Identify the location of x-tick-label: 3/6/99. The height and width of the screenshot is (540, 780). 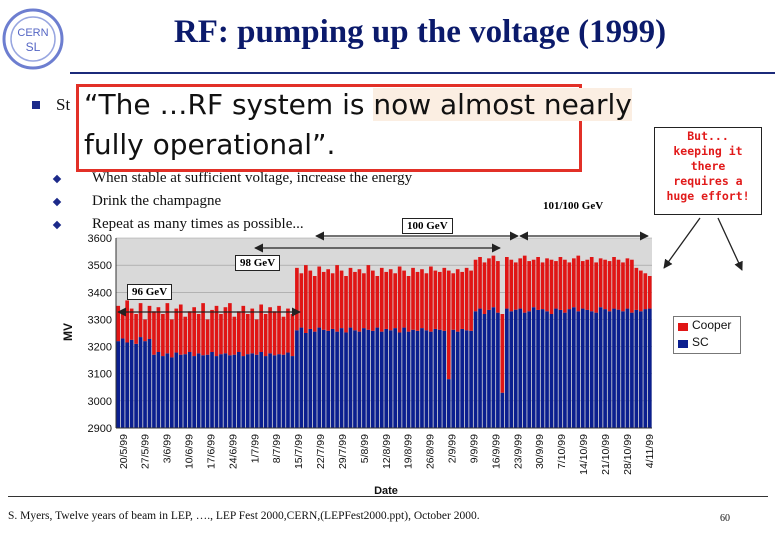
(168, 448).